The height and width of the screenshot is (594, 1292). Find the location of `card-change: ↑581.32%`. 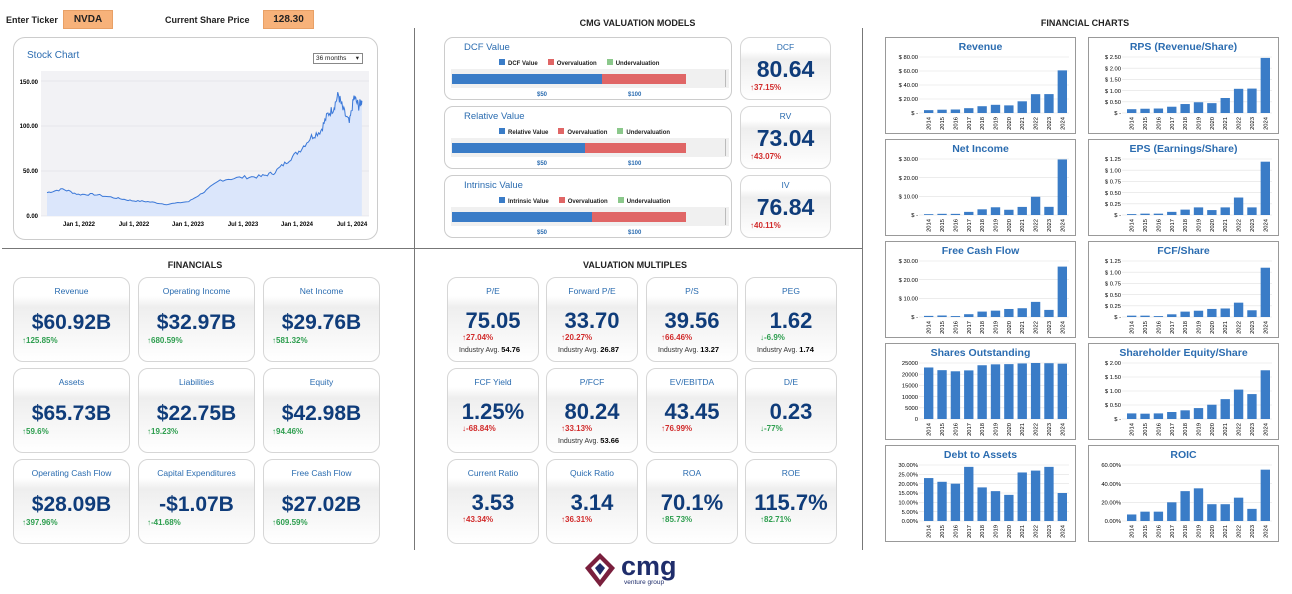

card-change: ↑581.32% is located at coordinates (290, 340).